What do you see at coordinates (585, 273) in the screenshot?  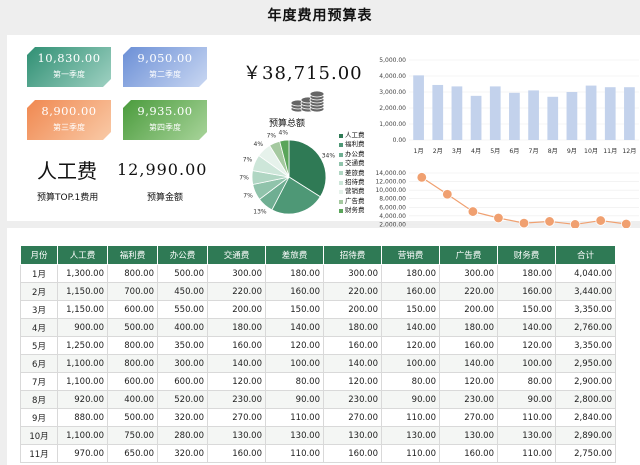 I see `table-cell: 4,040.00` at bounding box center [585, 273].